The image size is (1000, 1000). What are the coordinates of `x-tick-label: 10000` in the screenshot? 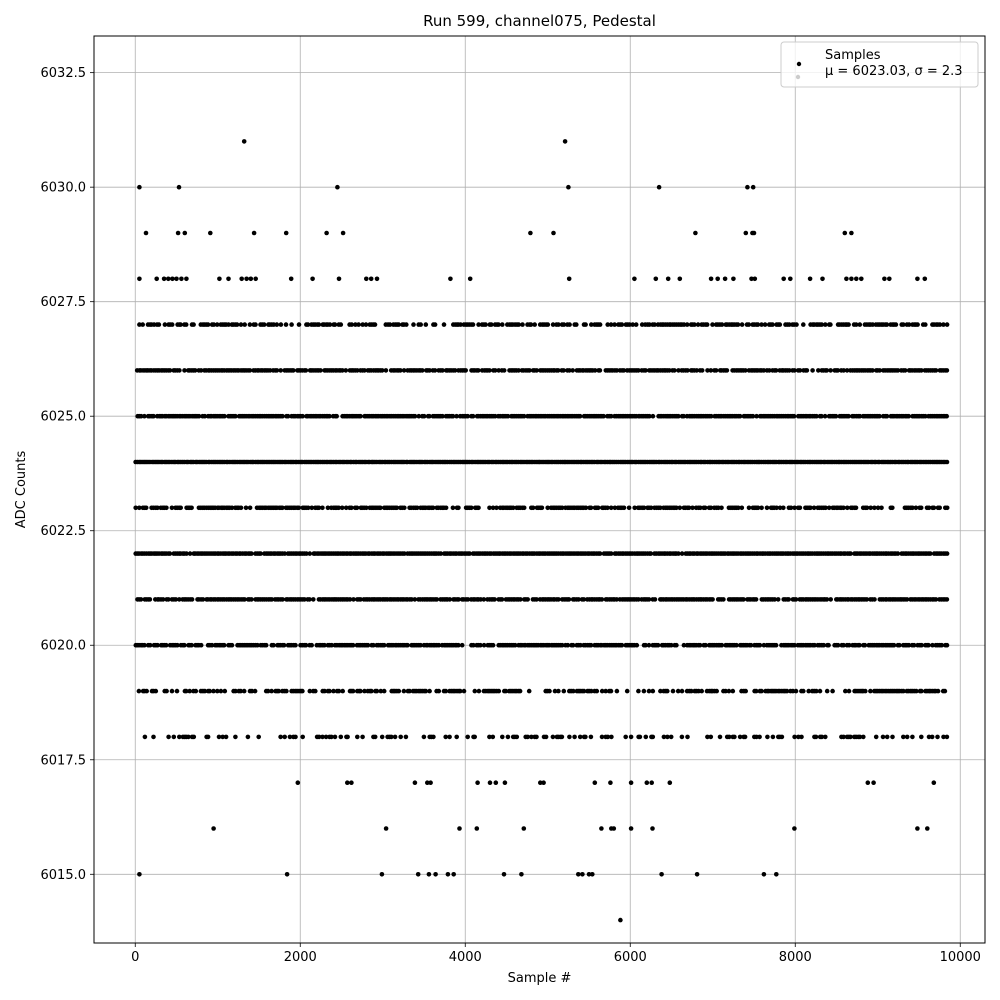 It's located at (960, 957).